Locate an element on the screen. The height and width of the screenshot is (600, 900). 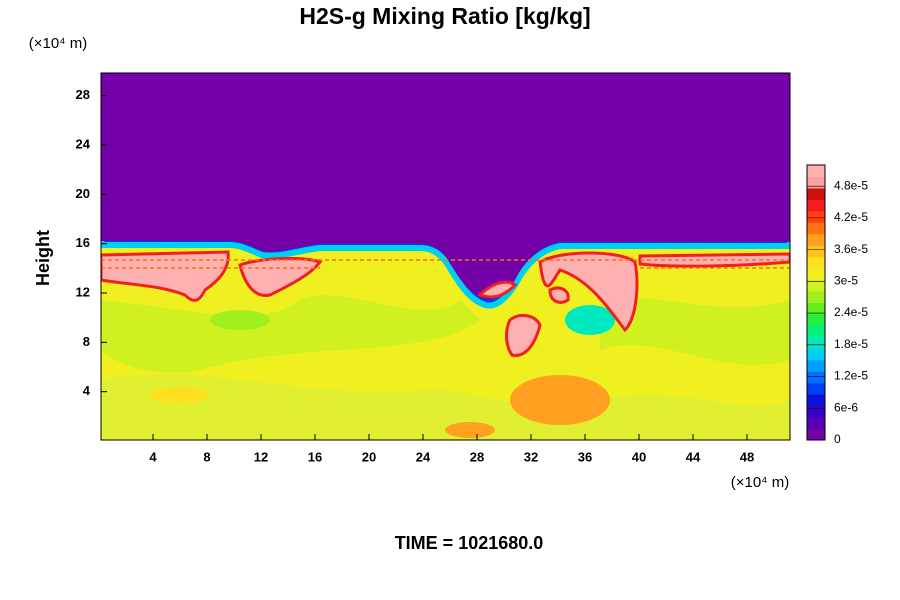
colorbar-tick-label: 4.8e-5 is located at coordinates (851, 185).